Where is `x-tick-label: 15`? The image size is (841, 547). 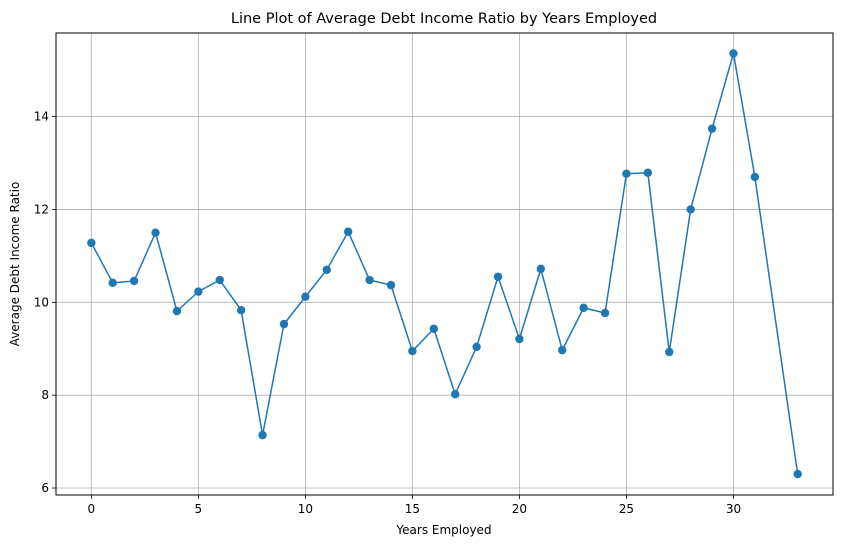
x-tick-label: 15 is located at coordinates (412, 509).